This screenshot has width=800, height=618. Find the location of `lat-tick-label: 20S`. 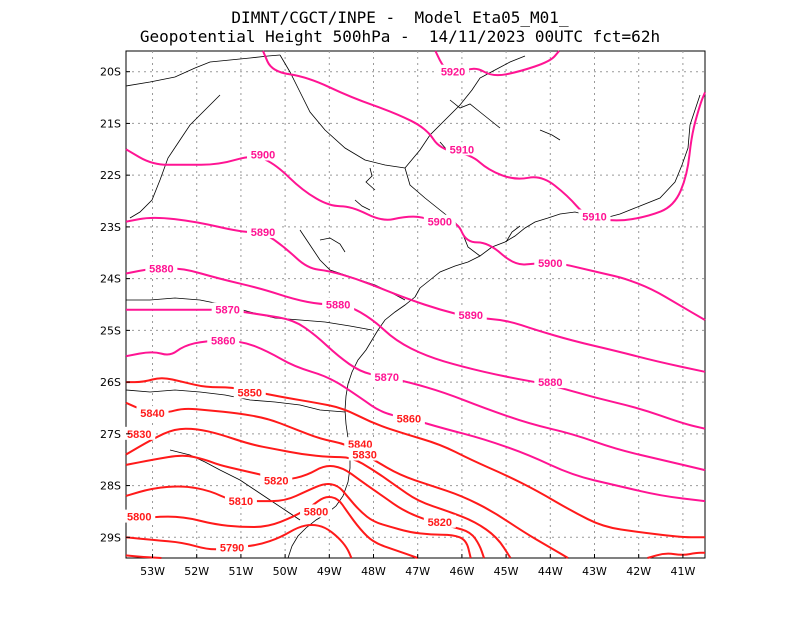

lat-tick-label: 20S is located at coordinates (110, 72).